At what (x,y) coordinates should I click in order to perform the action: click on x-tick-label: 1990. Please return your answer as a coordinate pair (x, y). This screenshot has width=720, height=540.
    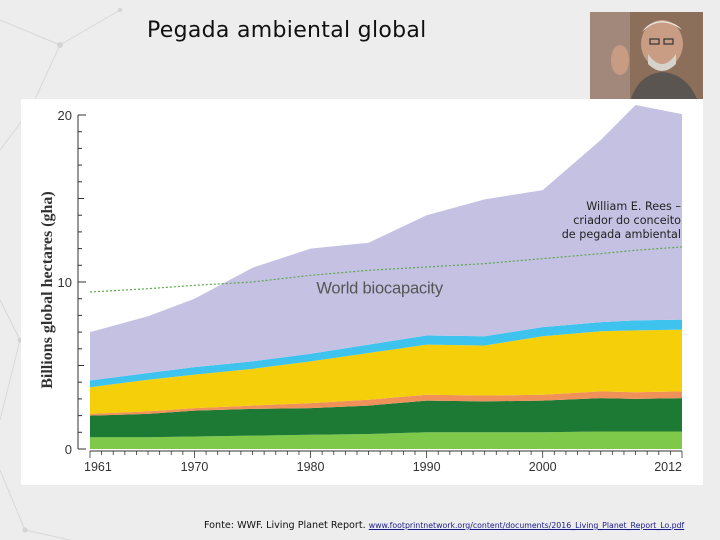
    Looking at the image, I should click on (427, 467).